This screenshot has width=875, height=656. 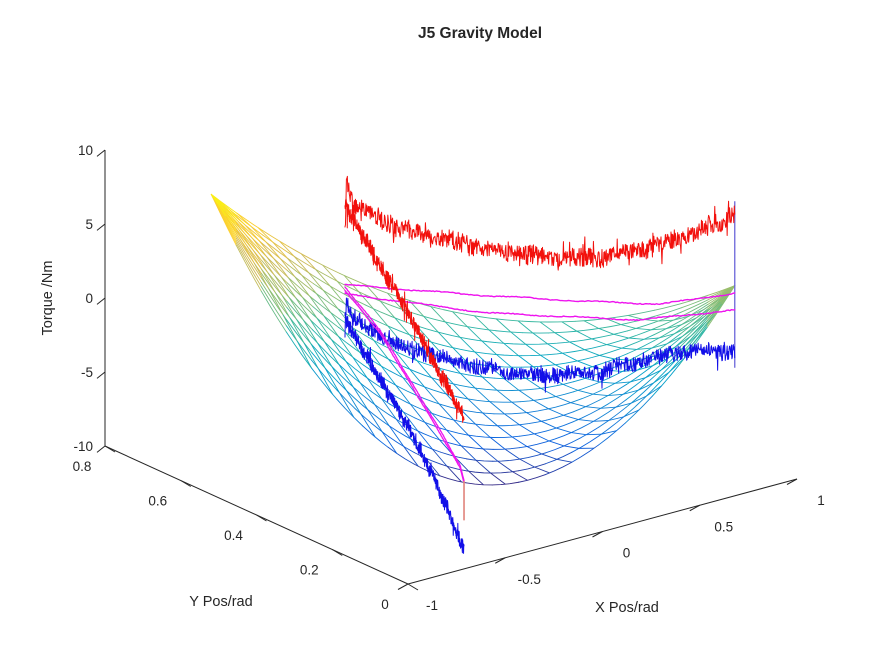 What do you see at coordinates (403, 586) in the screenshot?
I see `x-tick-mark` at bounding box center [403, 586].